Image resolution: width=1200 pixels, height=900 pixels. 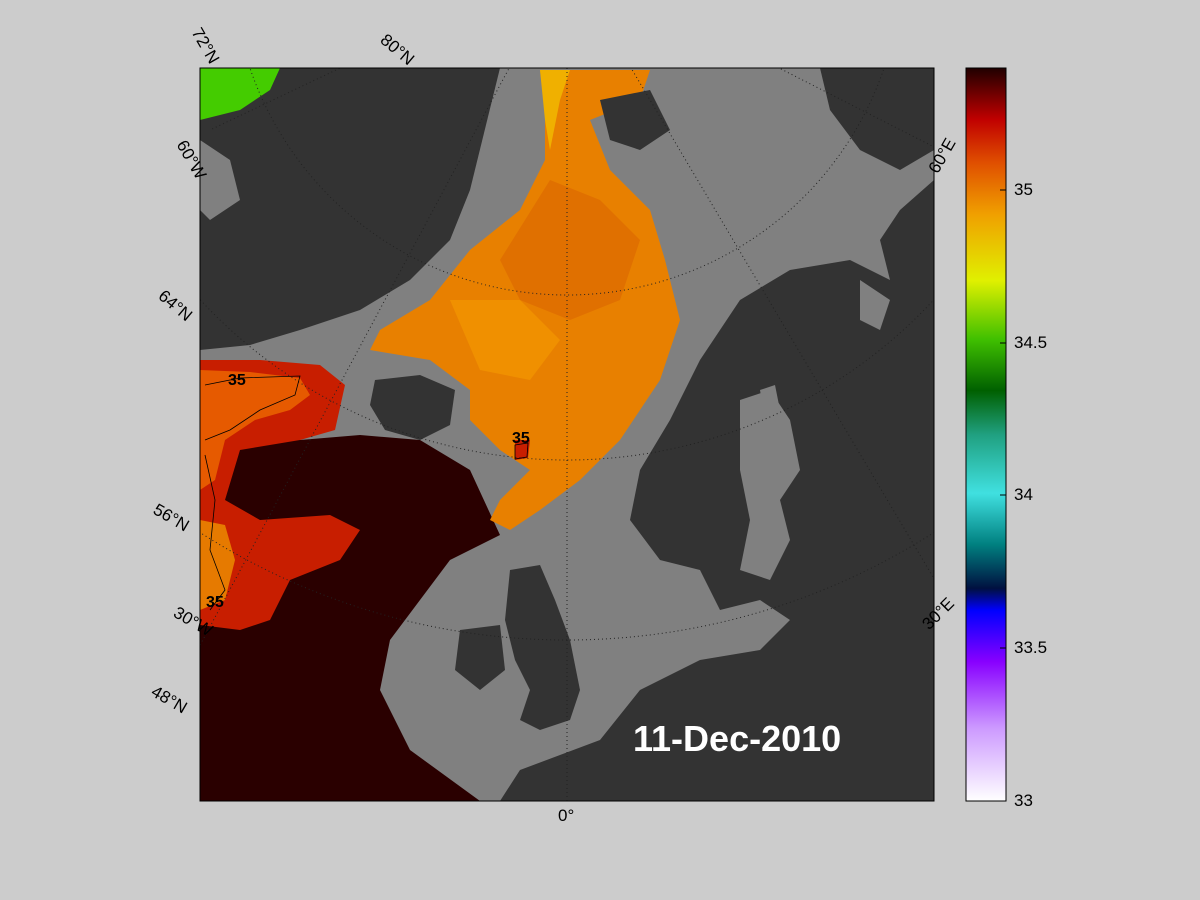 I want to click on ireland-land, so click(x=480, y=657).